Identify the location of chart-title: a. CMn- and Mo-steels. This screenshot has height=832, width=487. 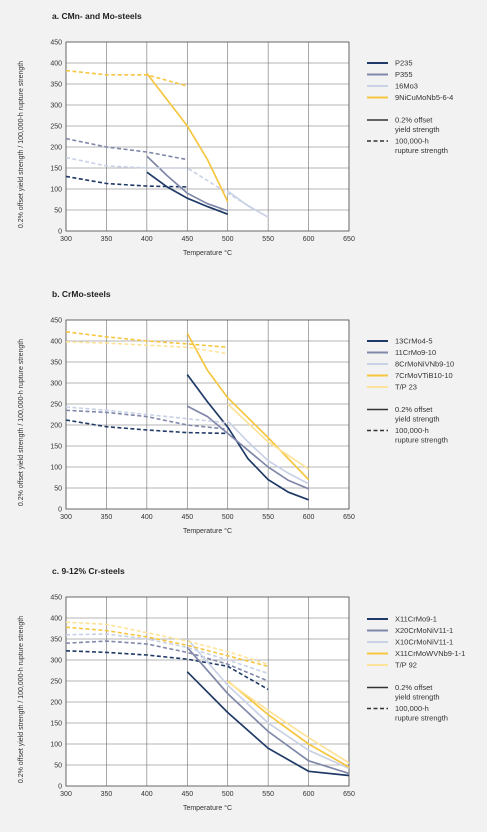
(97, 16).